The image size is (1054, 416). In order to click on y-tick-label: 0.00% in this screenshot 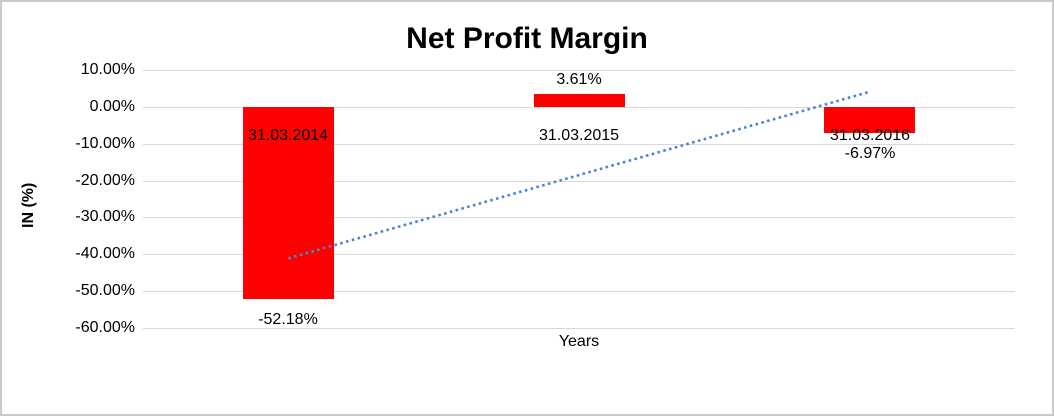, I will do `click(112, 106)`.